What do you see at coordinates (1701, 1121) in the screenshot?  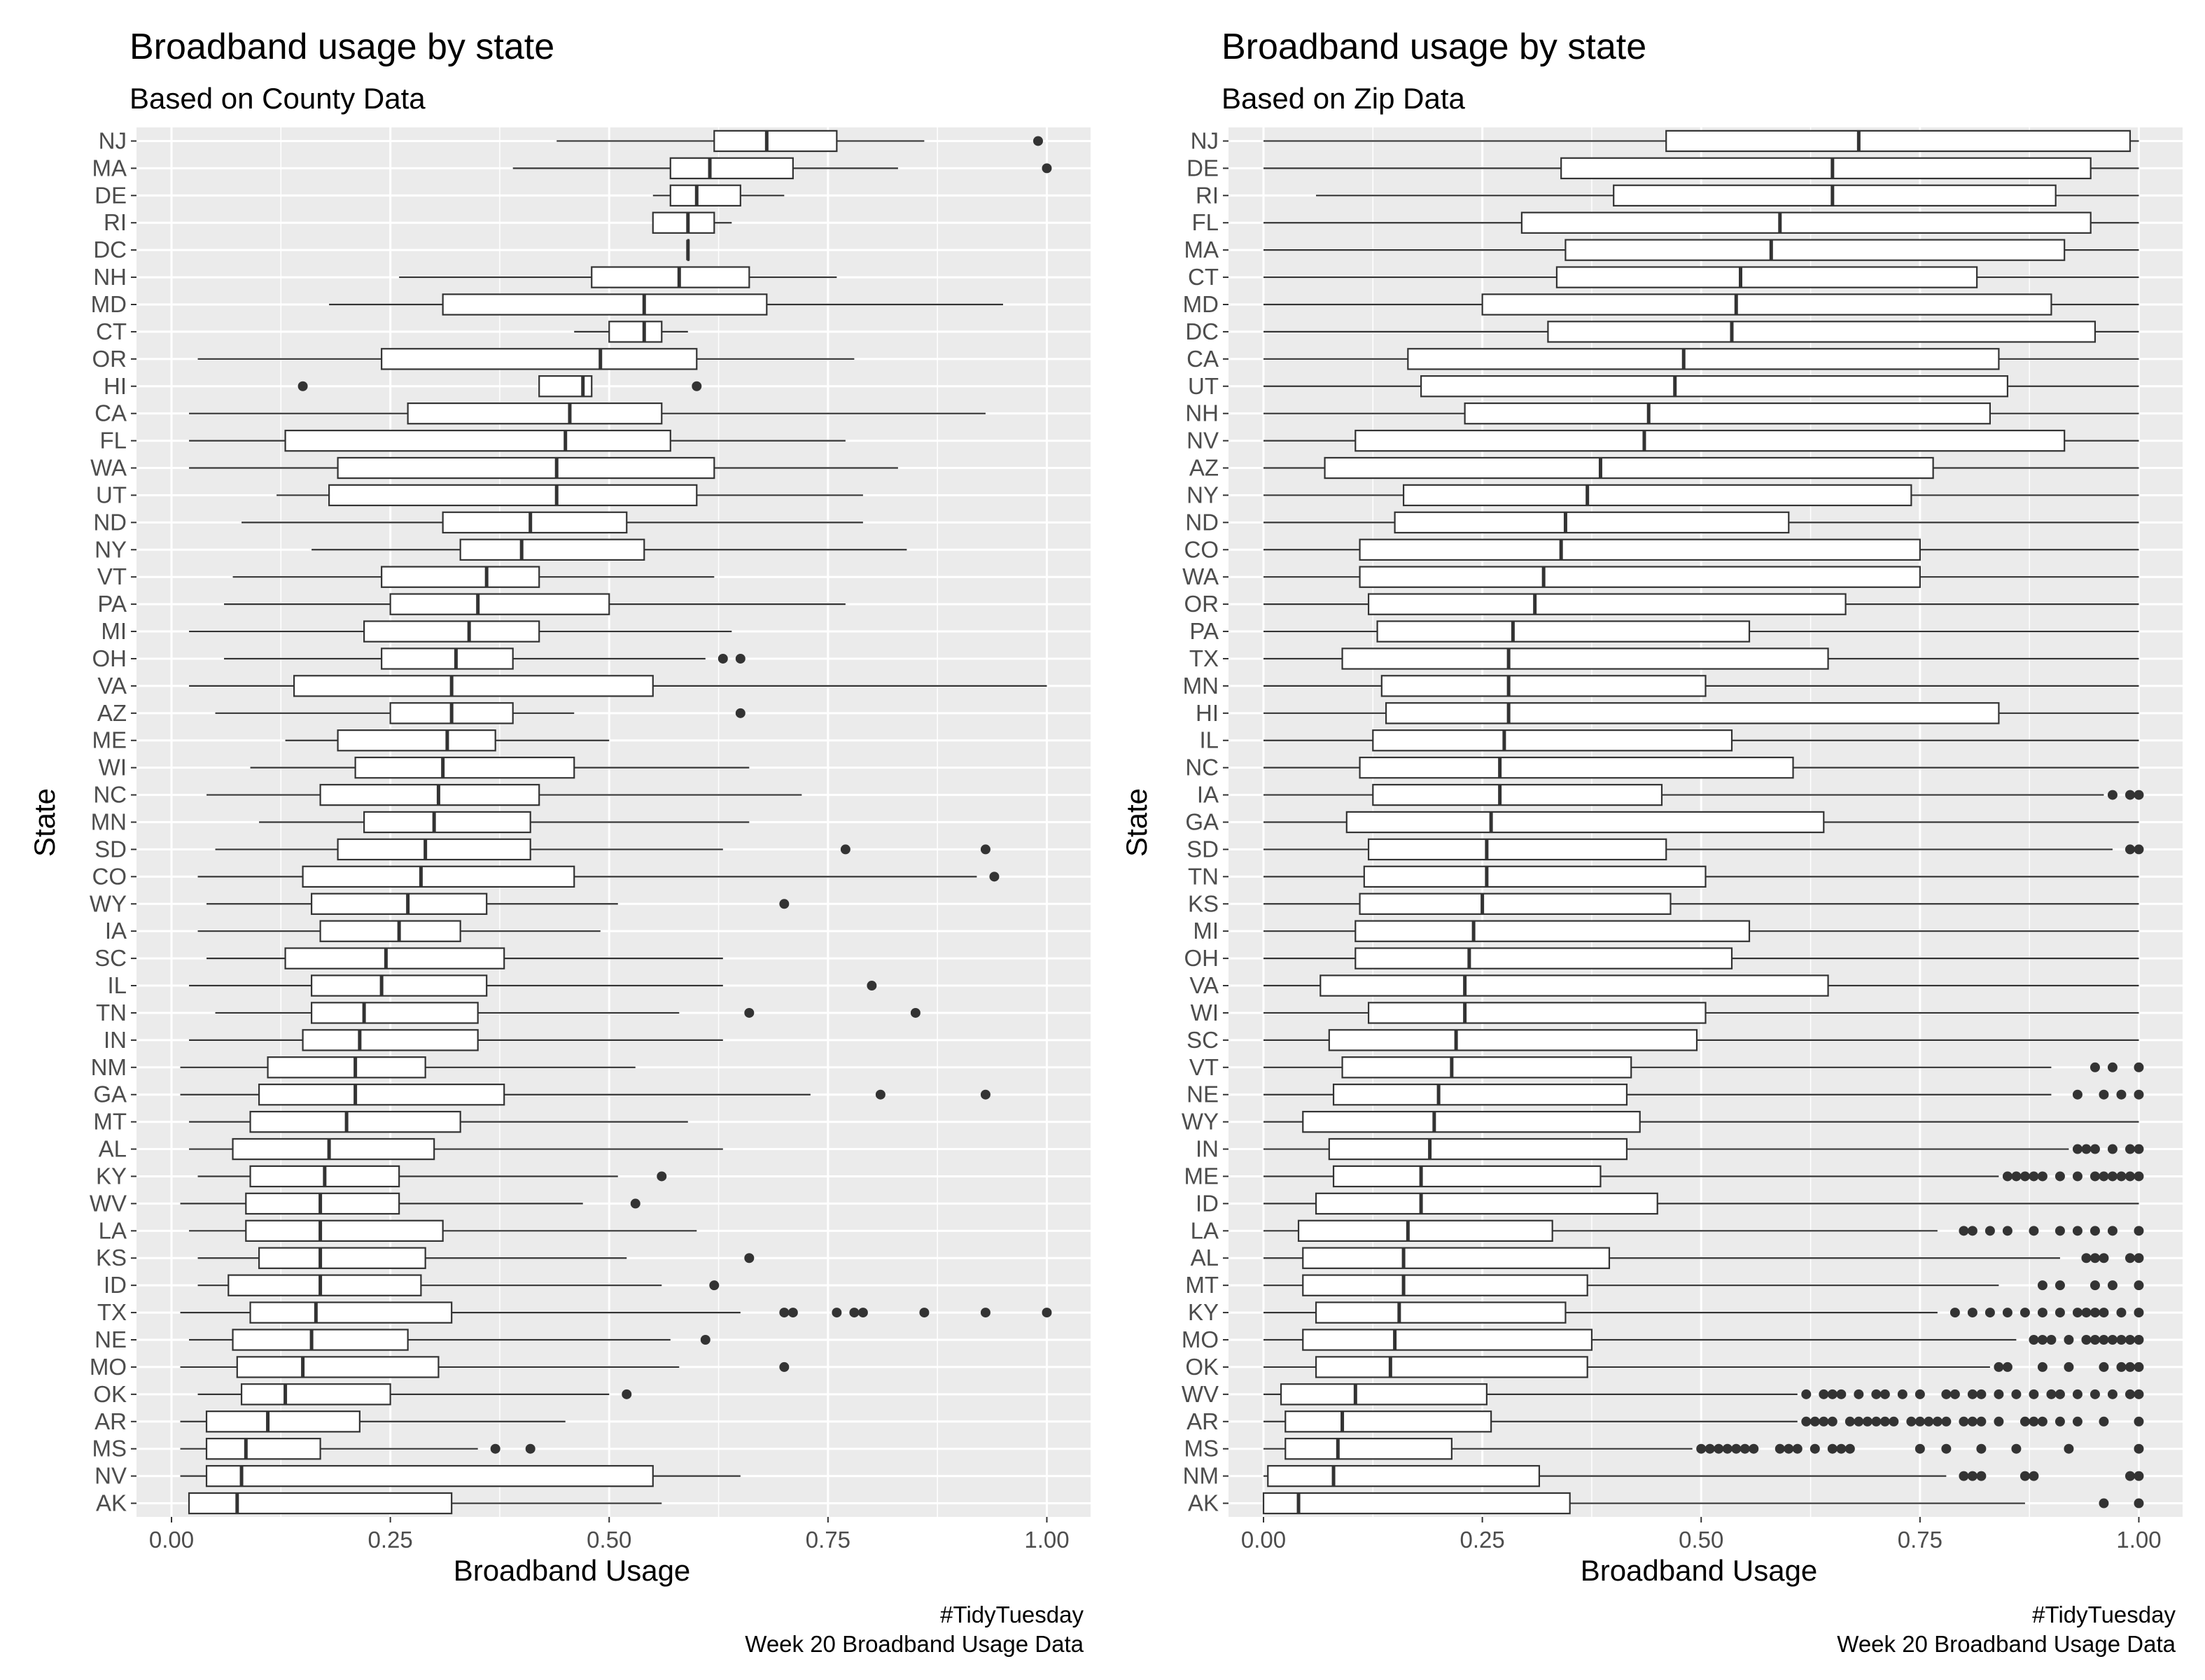 I see `box-wy` at bounding box center [1701, 1121].